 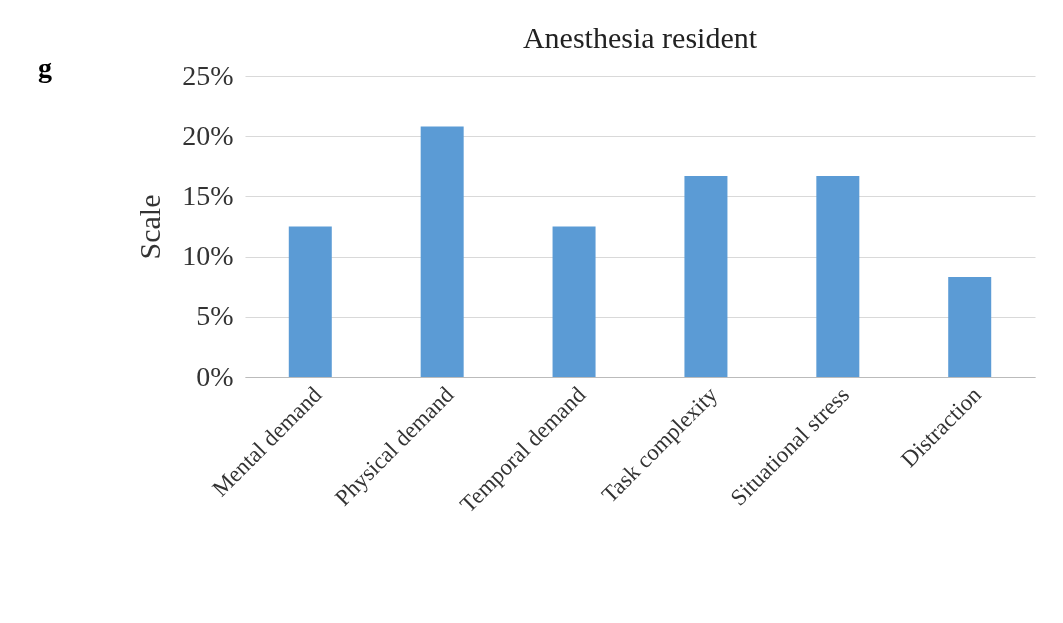 What do you see at coordinates (150, 227) in the screenshot?
I see `y-axis-title: Scale` at bounding box center [150, 227].